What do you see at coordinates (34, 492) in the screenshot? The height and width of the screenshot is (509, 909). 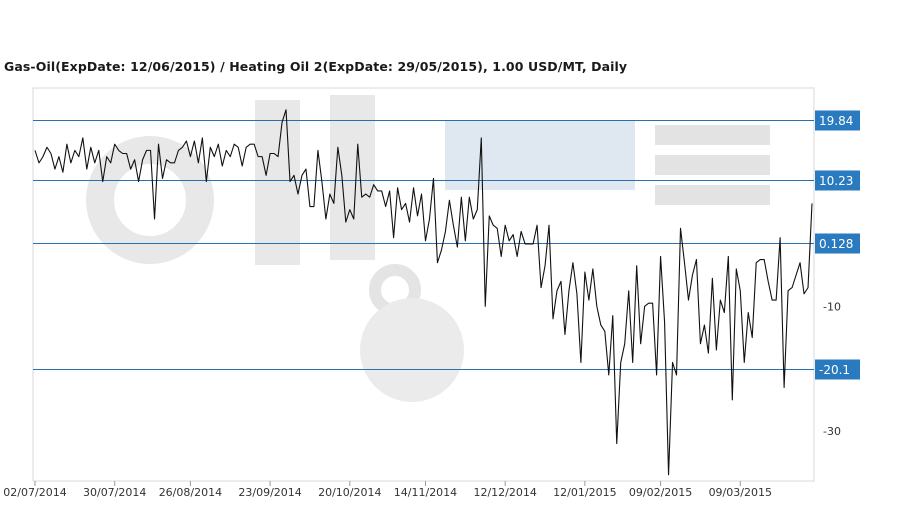 I see `x-tick-label: 02/07/2014` at bounding box center [34, 492].